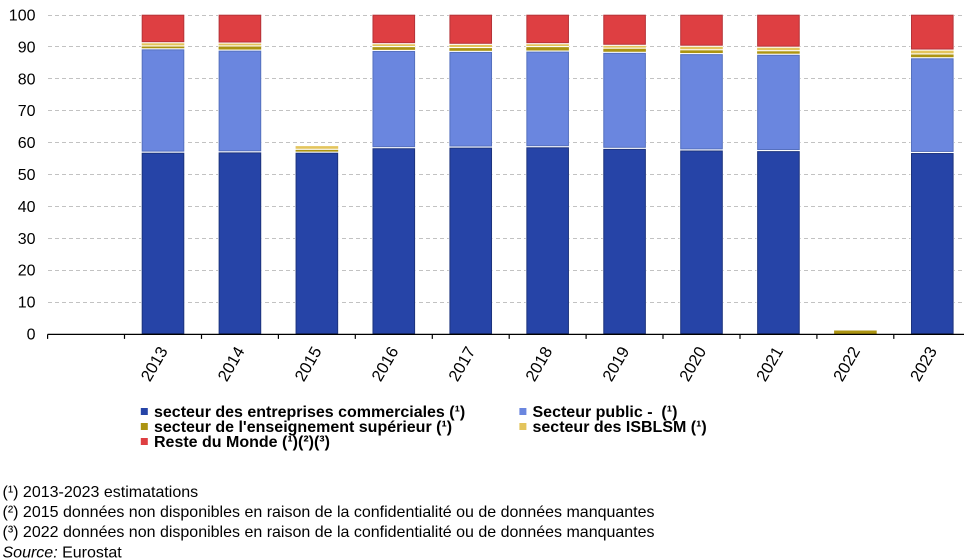 The width and height of the screenshot is (964, 560). Describe the element at coordinates (605, 412) in the screenshot. I see `svg-text: Secteur public - (¹)` at that location.